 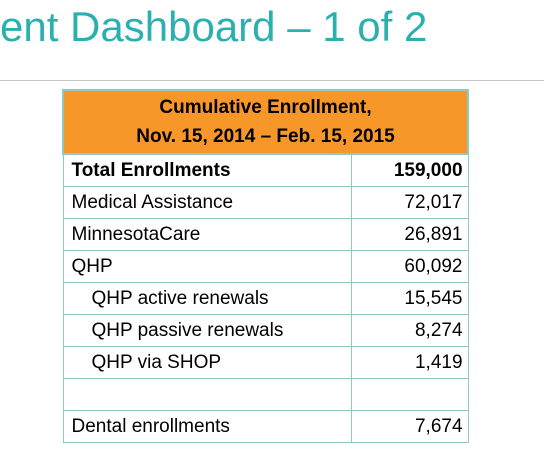 What do you see at coordinates (409, 426) in the screenshot?
I see `row-value: 7,674` at bounding box center [409, 426].